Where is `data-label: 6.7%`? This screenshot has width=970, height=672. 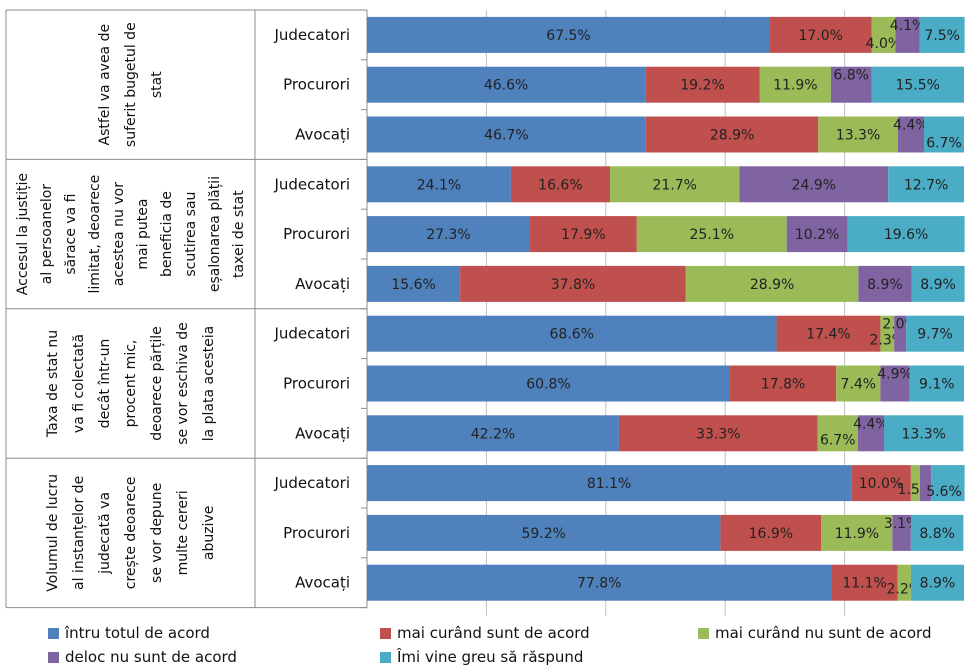
data-label: 6.7% is located at coordinates (838, 440).